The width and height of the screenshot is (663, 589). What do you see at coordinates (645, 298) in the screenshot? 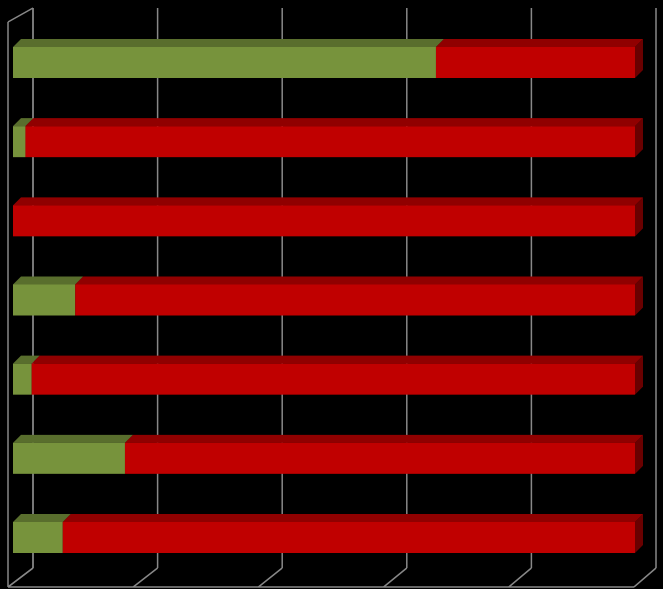
I see `grid-line` at bounding box center [645, 298].